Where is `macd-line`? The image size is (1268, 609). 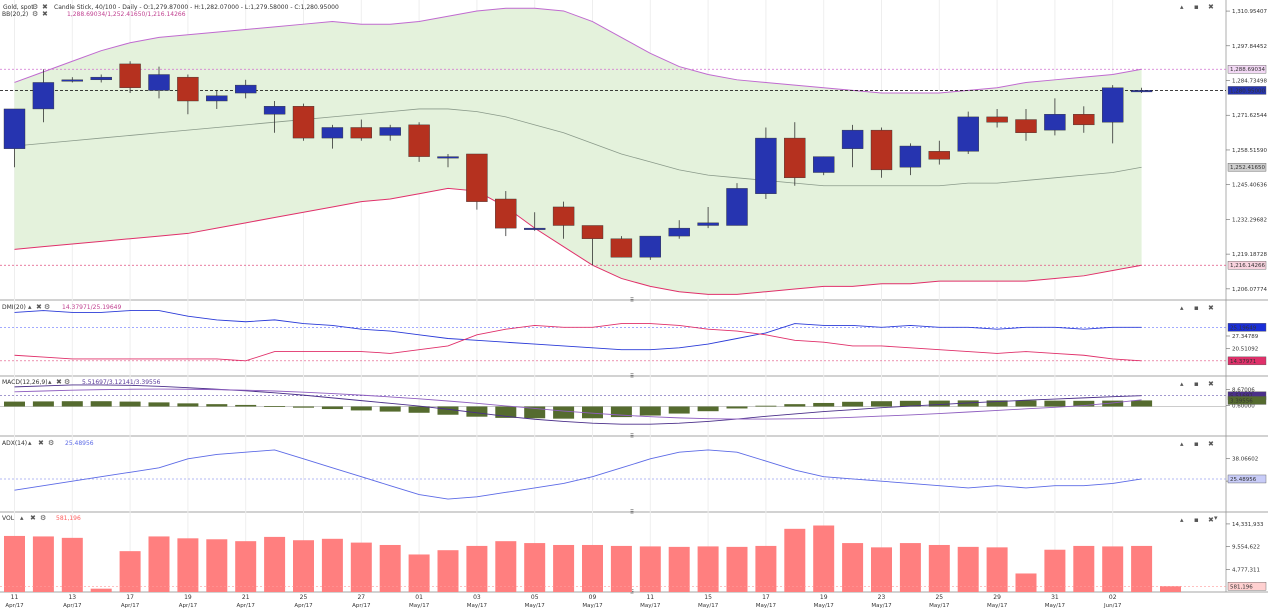
macd-line is located at coordinates (578, 404).